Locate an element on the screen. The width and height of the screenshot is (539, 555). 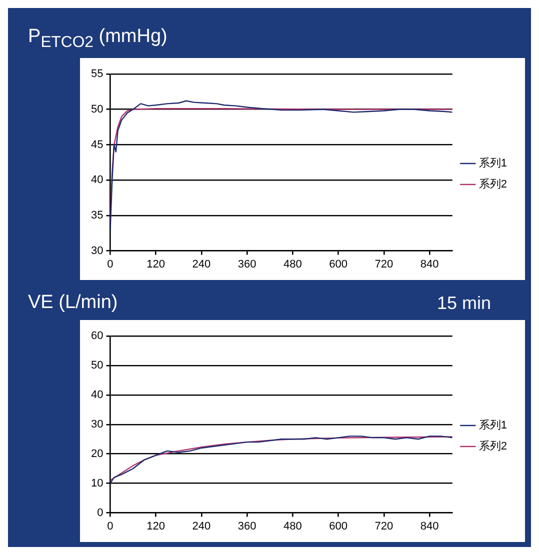
y-tick-label: 0 is located at coordinates (100, 512).